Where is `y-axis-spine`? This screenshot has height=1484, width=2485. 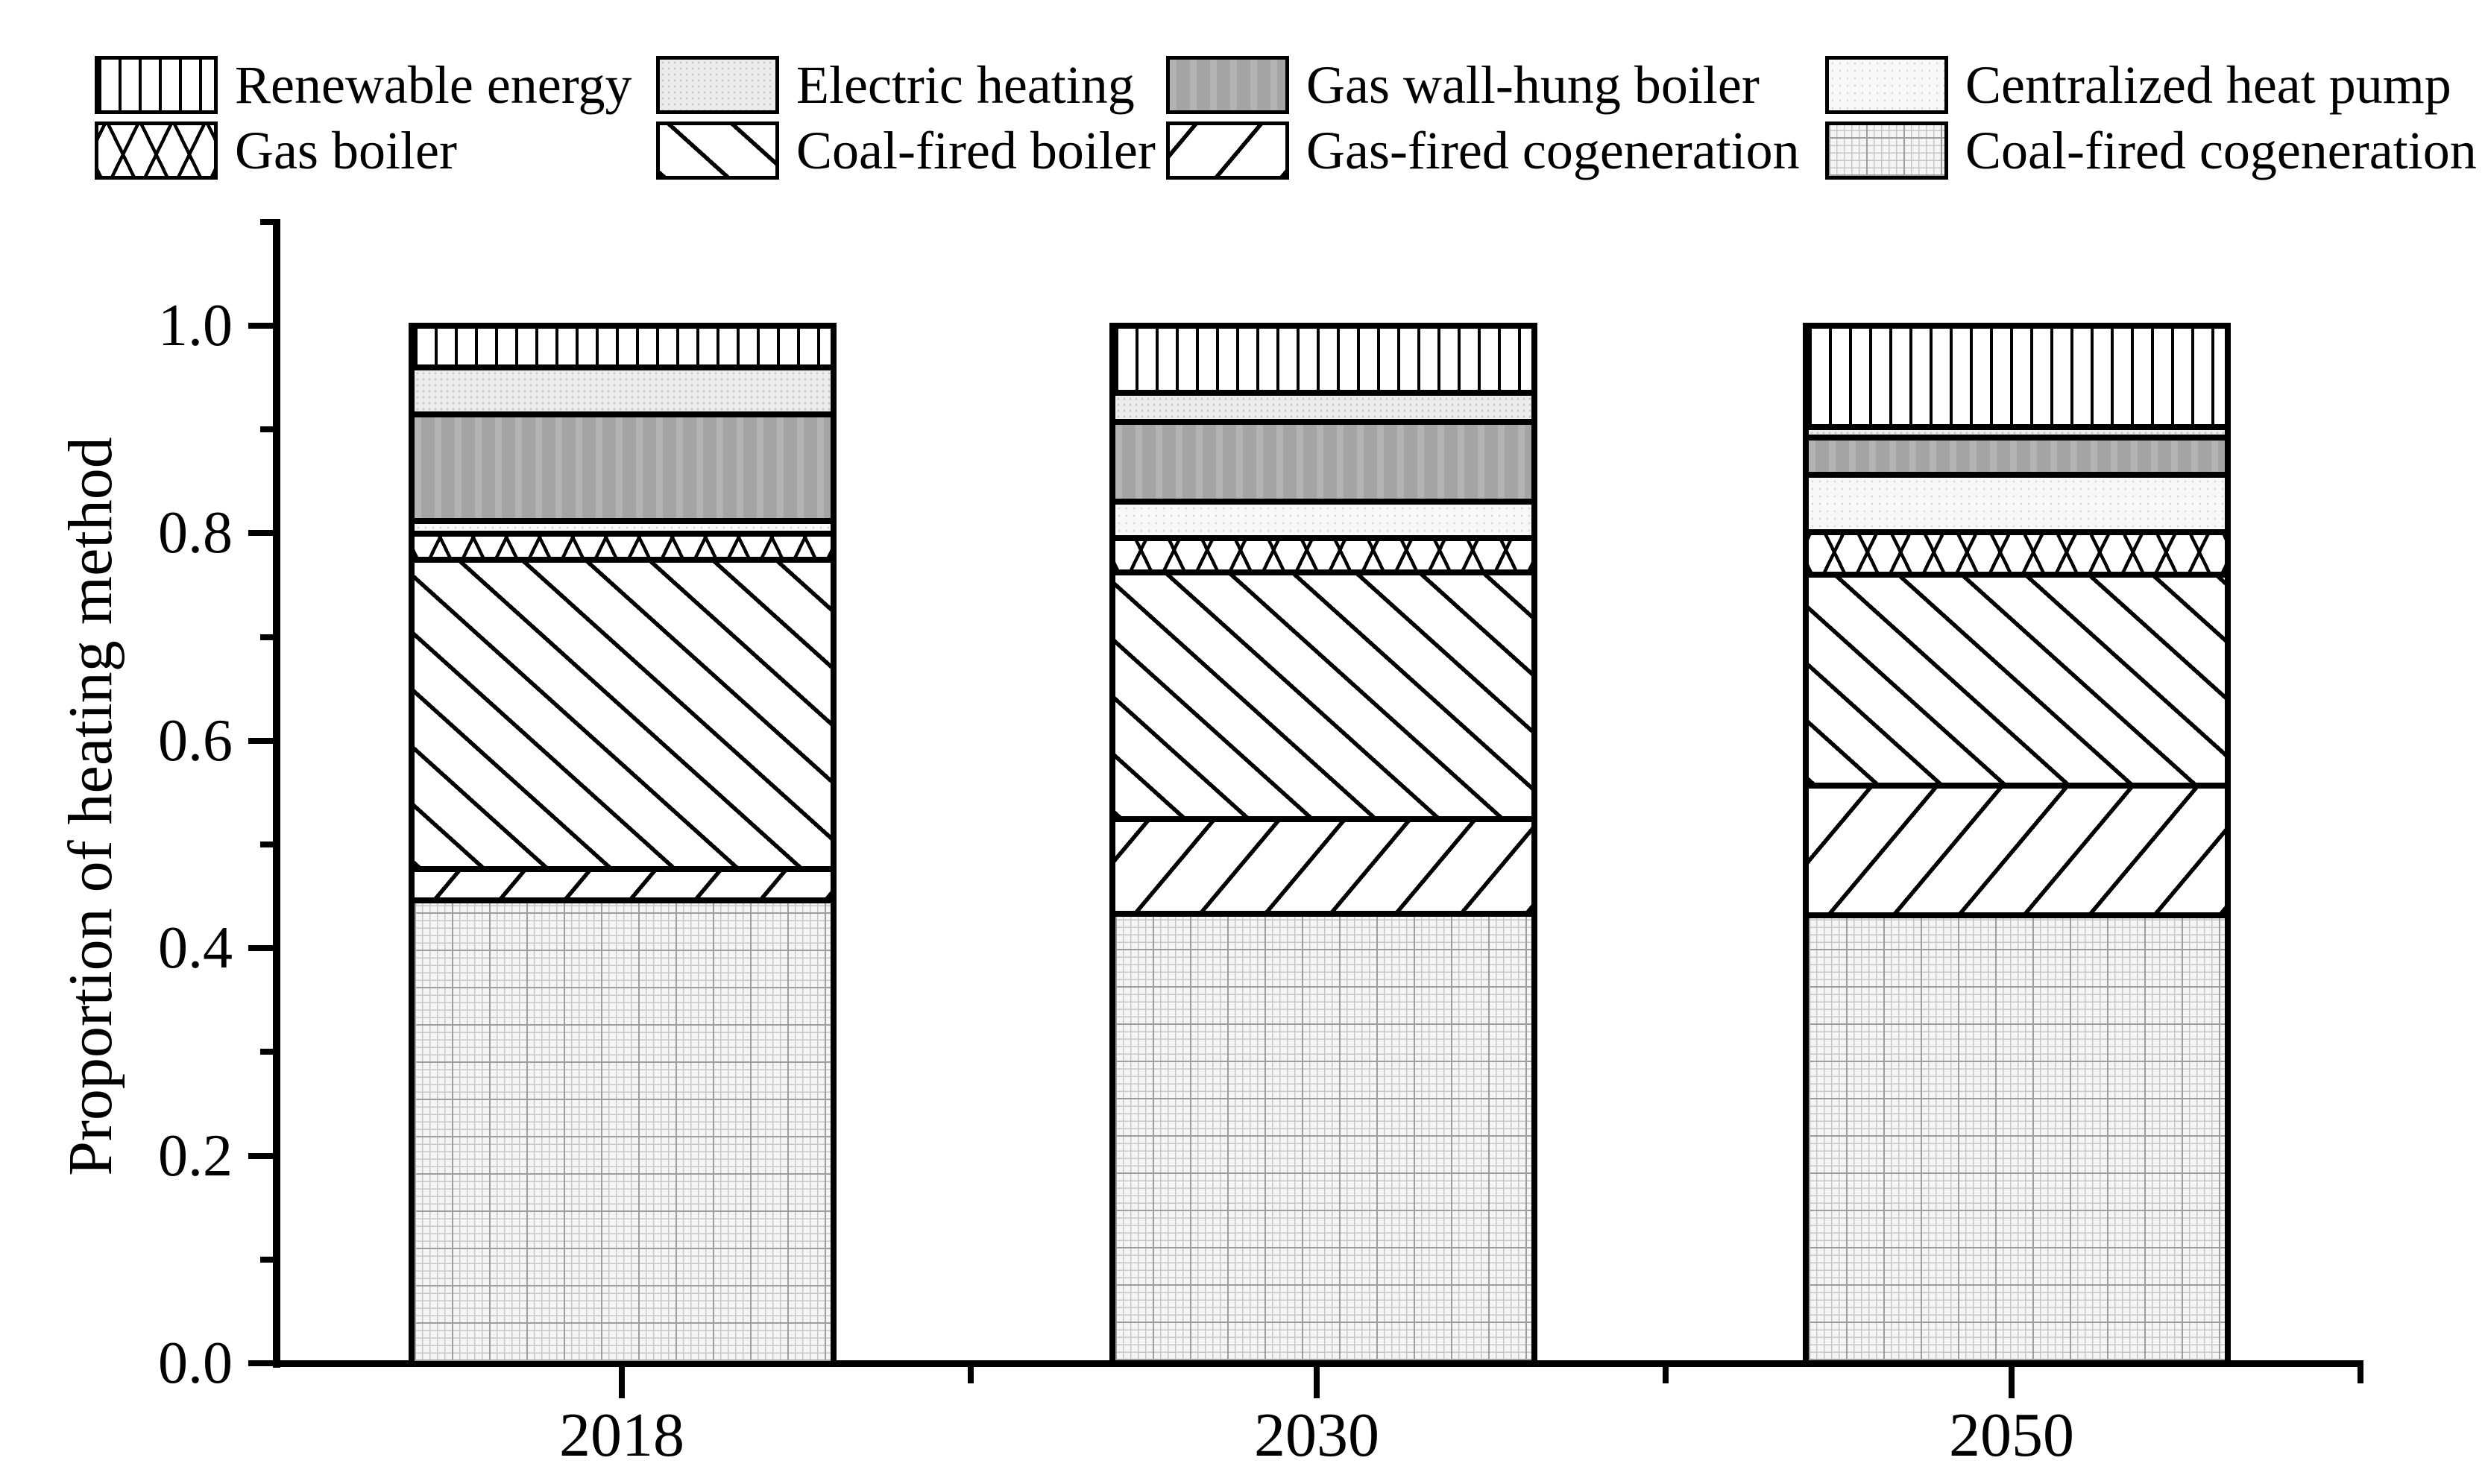
y-axis-spine is located at coordinates (276, 793).